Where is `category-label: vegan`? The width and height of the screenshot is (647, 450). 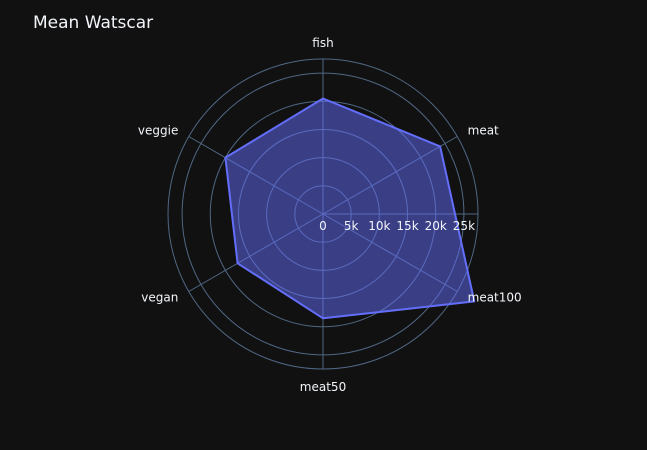 category-label: vegan is located at coordinates (159, 298).